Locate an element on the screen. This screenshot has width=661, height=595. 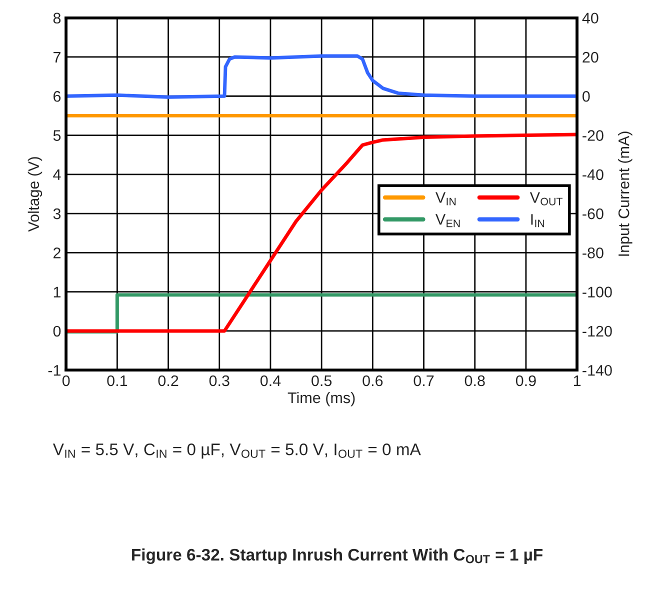
y-tick-label: 8 is located at coordinates (57, 18).